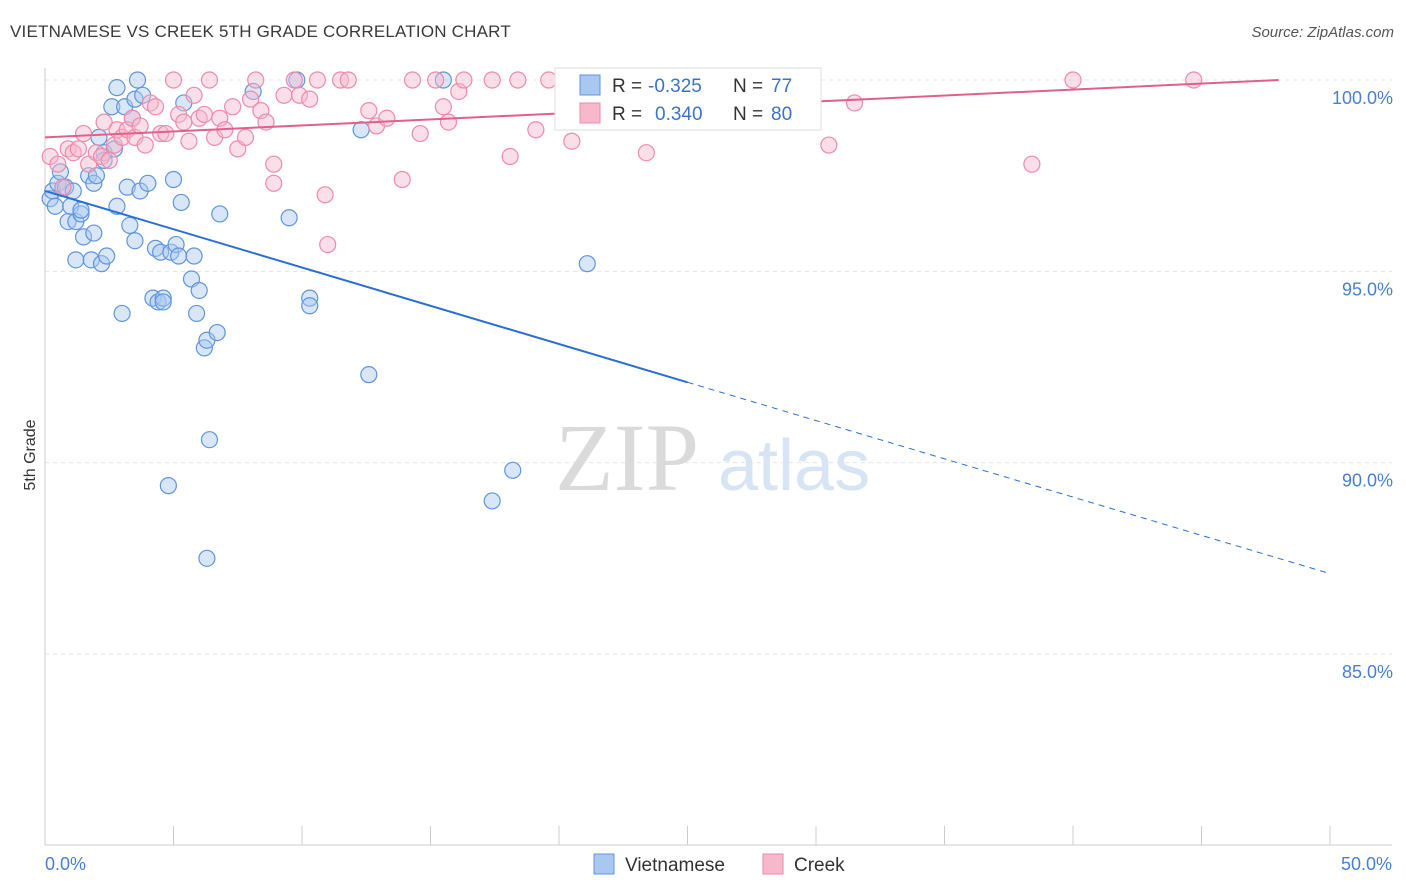  I want to click on legend-n-label-2: N =, so click(748, 114).